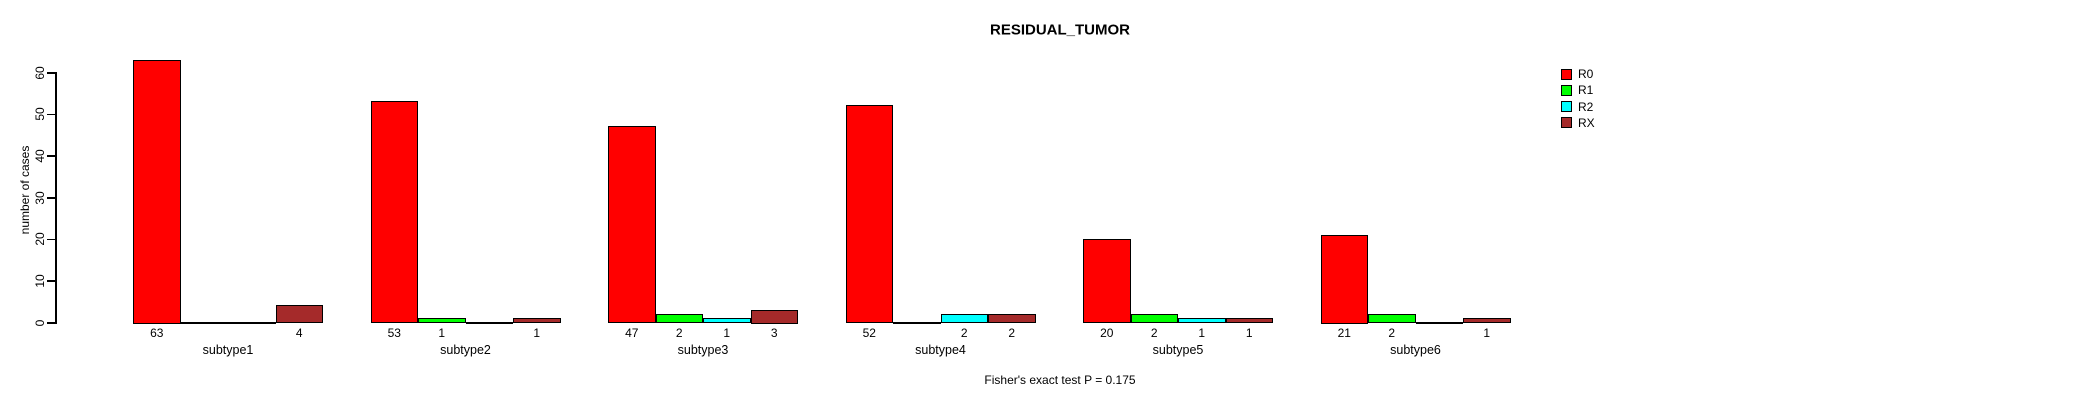  Describe the element at coordinates (1415, 350) in the screenshot. I see `category-label: subtype6` at that location.